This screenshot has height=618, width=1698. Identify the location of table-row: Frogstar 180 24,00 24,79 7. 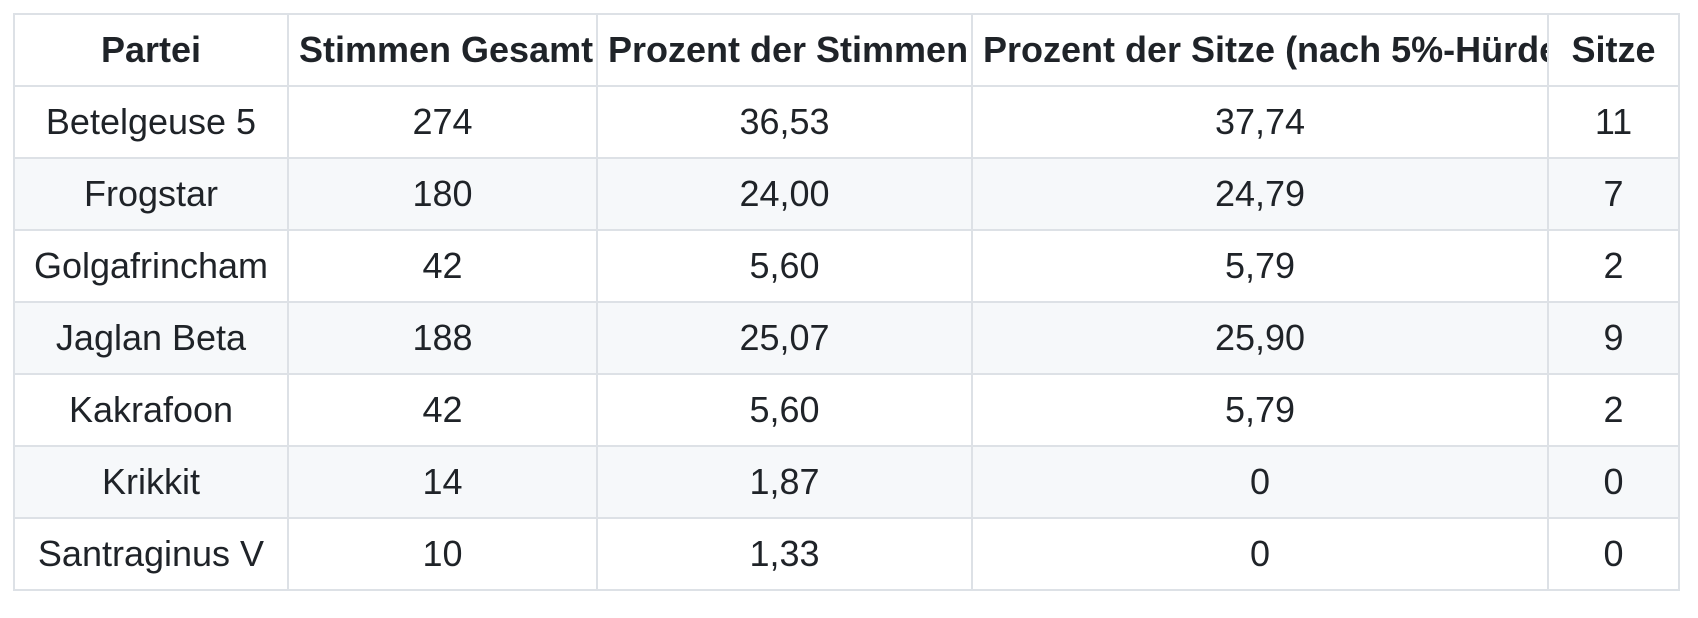
(846, 194).